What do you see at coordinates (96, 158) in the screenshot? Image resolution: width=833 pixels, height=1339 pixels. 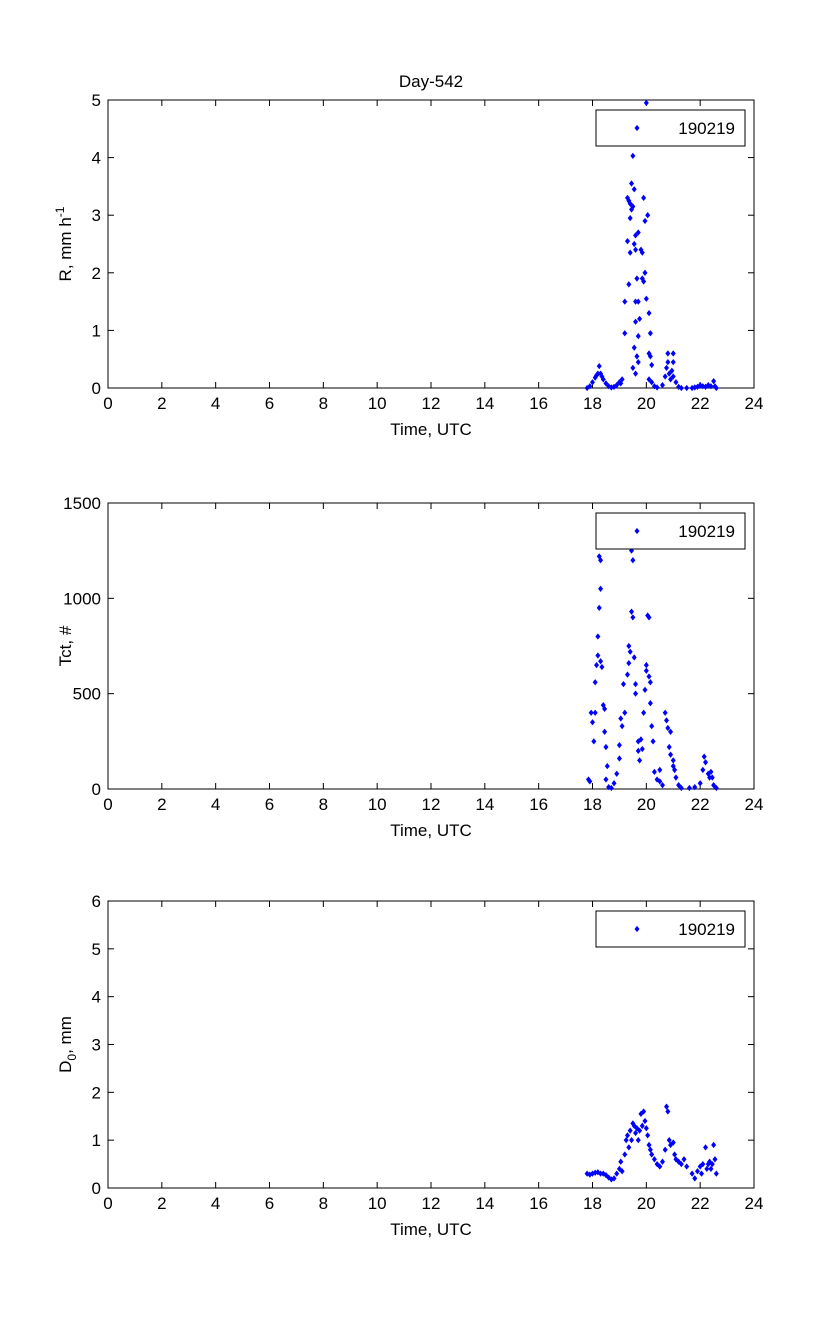 I see `y-tick-label: 4` at bounding box center [96, 158].